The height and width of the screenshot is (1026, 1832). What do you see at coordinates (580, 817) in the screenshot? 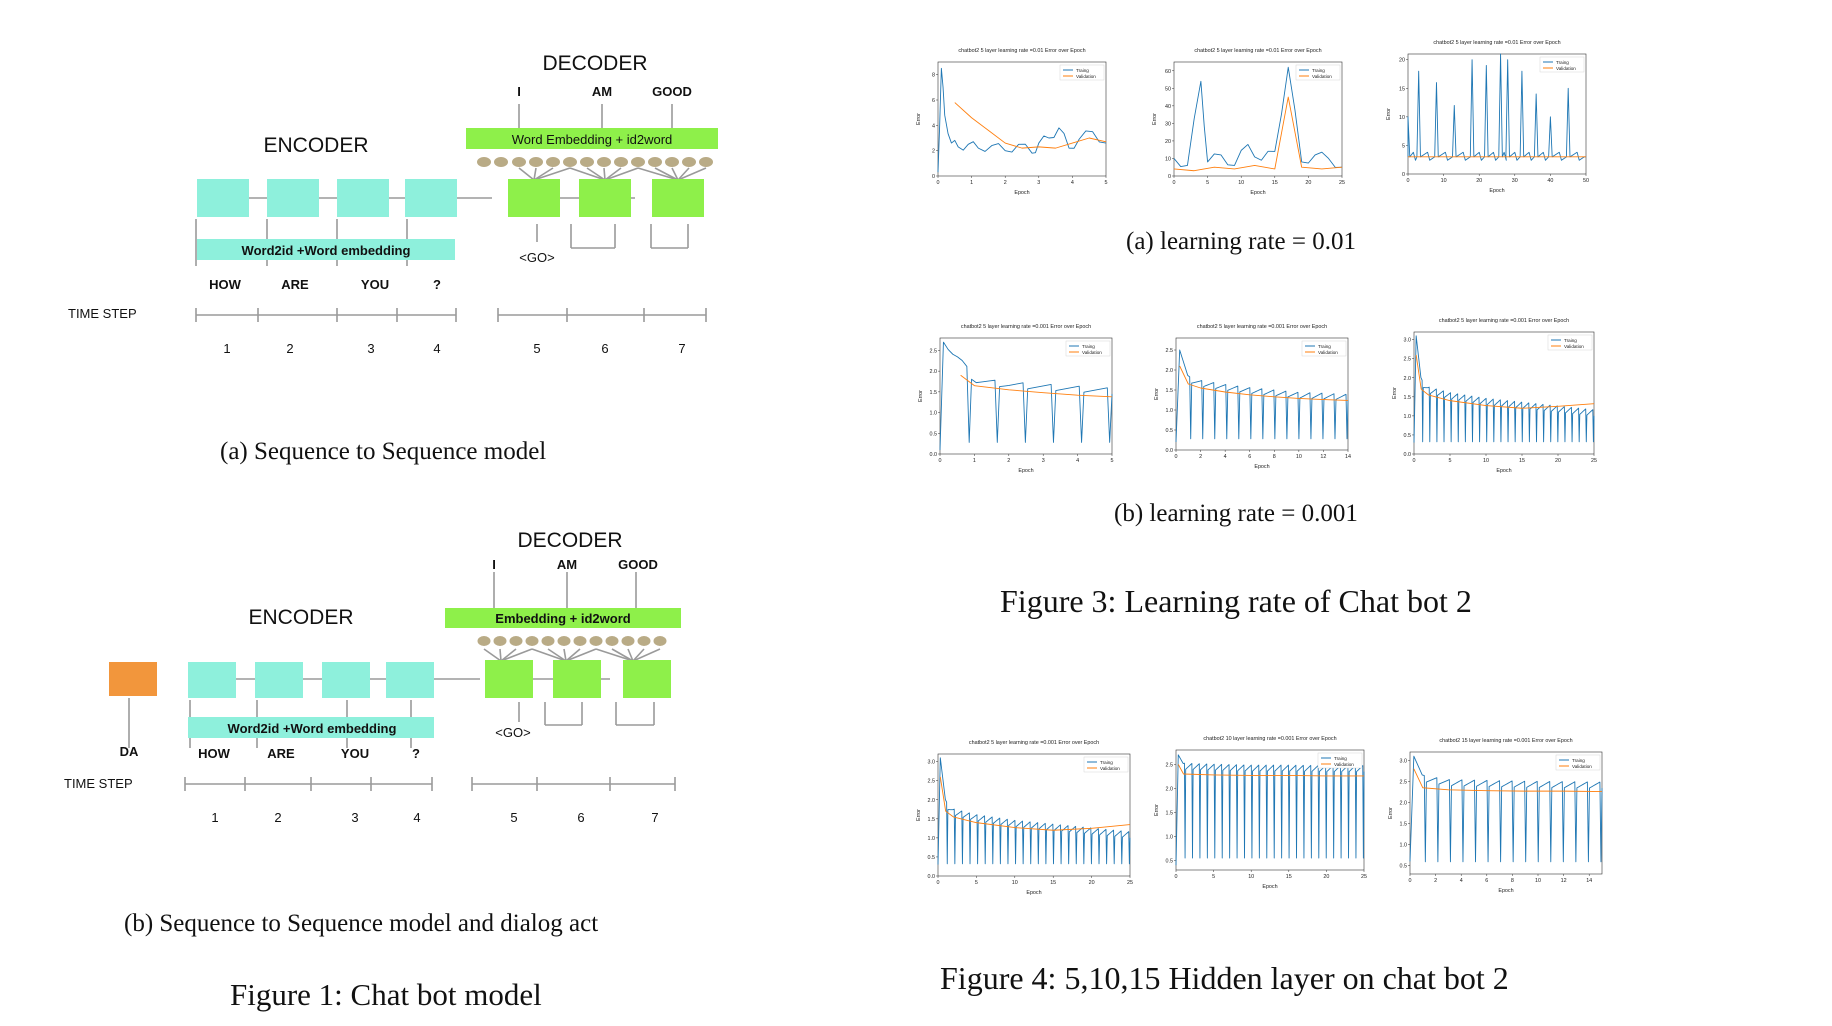
I see `step-number: 6` at bounding box center [580, 817].